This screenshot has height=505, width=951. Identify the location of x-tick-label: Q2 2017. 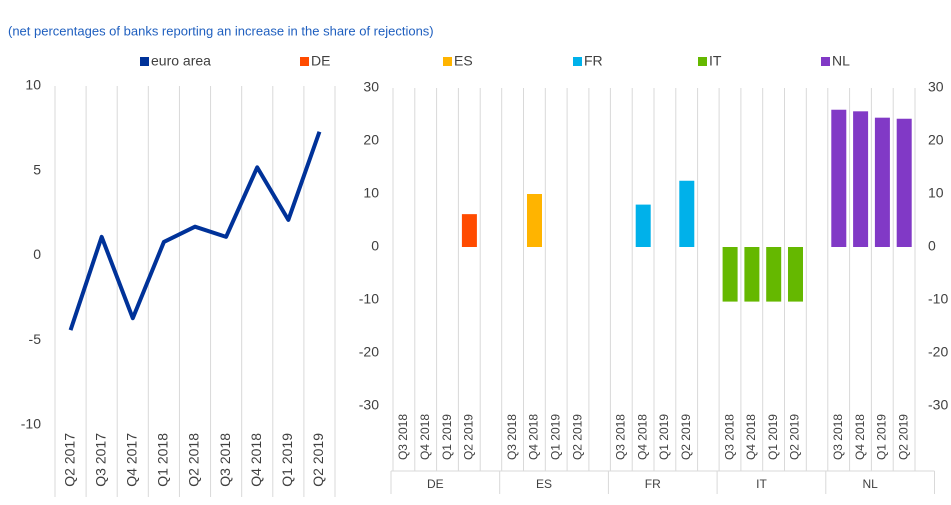
(69, 460).